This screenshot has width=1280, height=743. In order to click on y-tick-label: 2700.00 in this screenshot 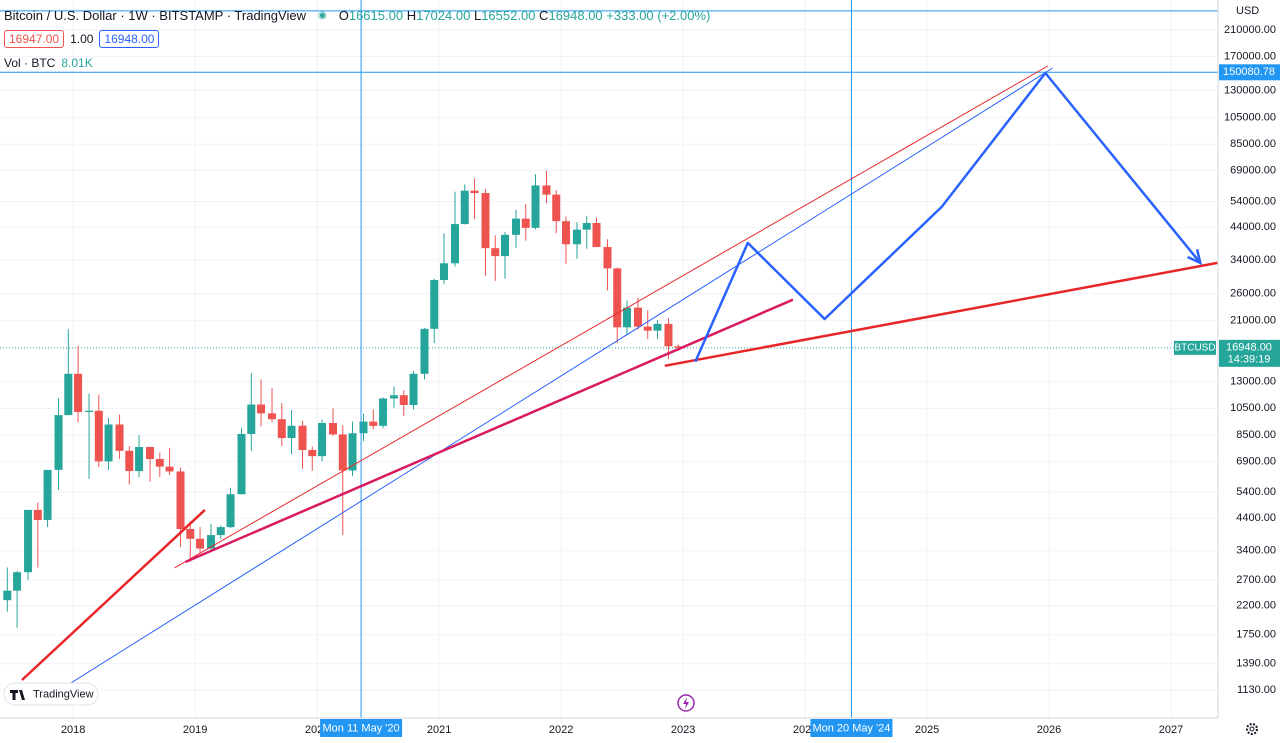, I will do `click(1256, 580)`.